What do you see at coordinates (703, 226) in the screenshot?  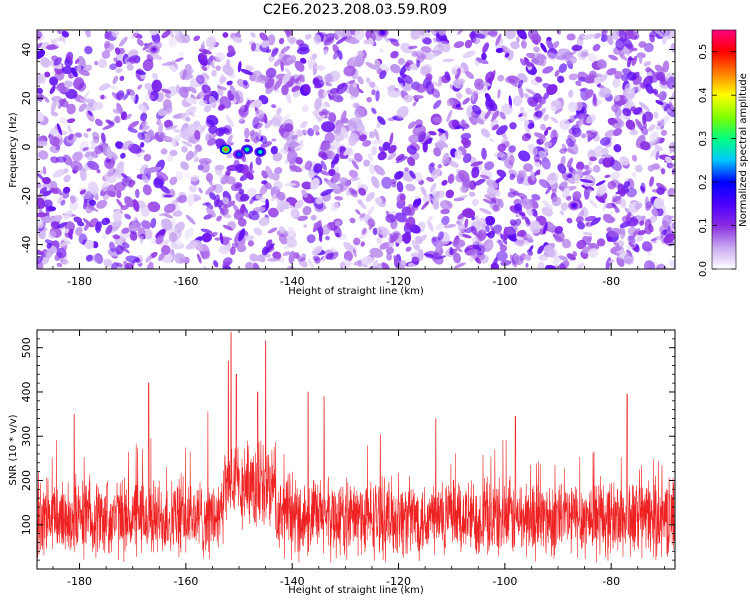 I see `colorbar-tick-label: 0.1` at bounding box center [703, 226].